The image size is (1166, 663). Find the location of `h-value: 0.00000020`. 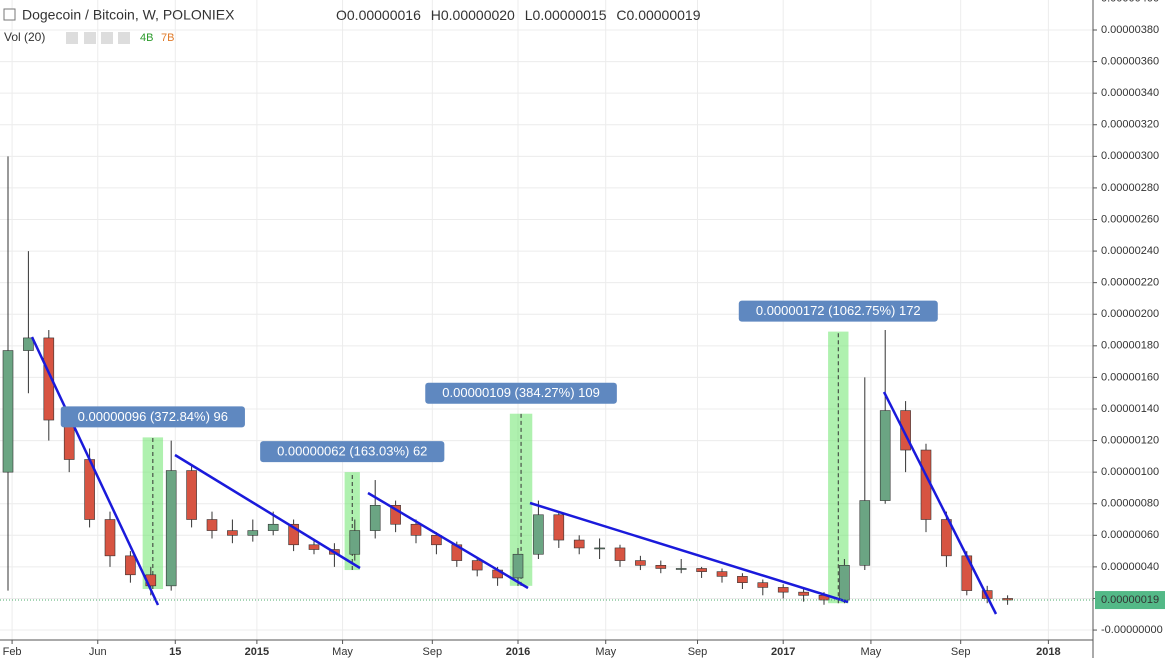

h-value: 0.00000020 is located at coordinates (478, 15).